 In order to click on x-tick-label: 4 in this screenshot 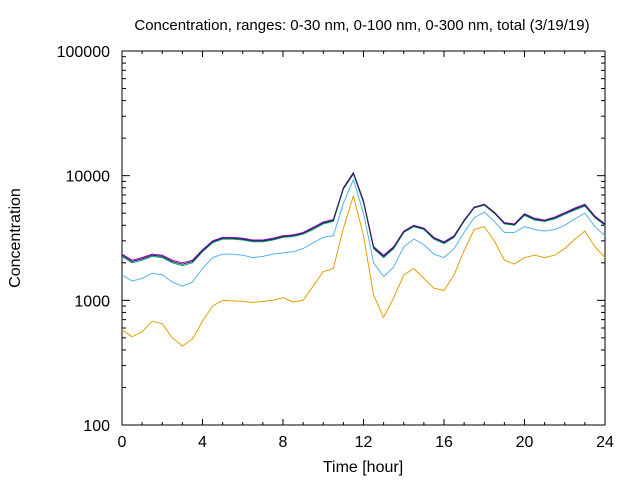, I will do `click(202, 442)`.